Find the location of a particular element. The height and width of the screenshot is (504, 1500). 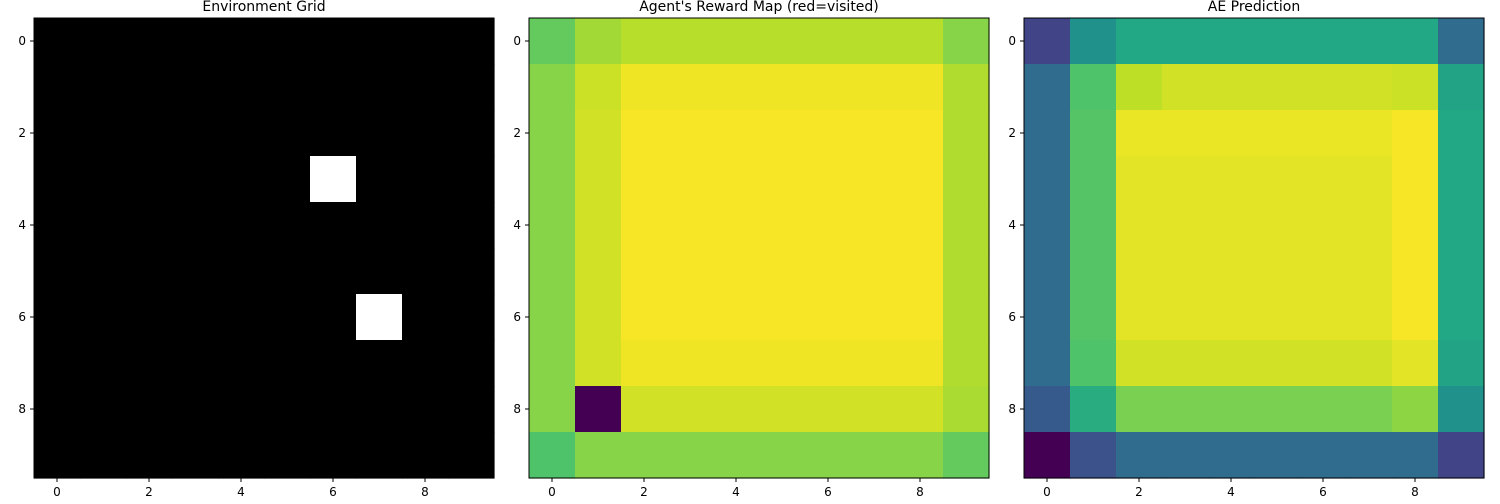

y-tick-label: 8 is located at coordinates (1012, 409).